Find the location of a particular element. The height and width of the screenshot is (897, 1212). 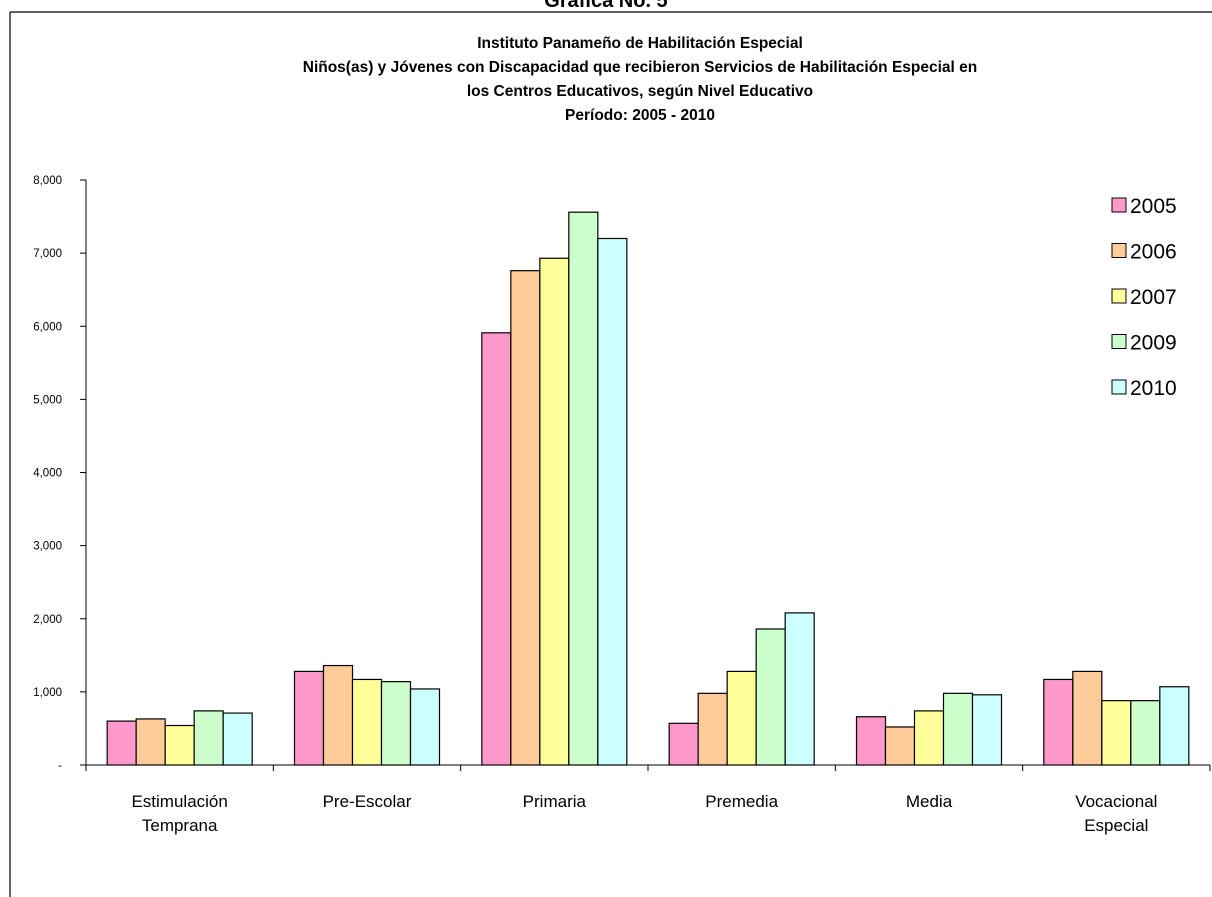

y-tick-label: 5,000 is located at coordinates (47, 400).